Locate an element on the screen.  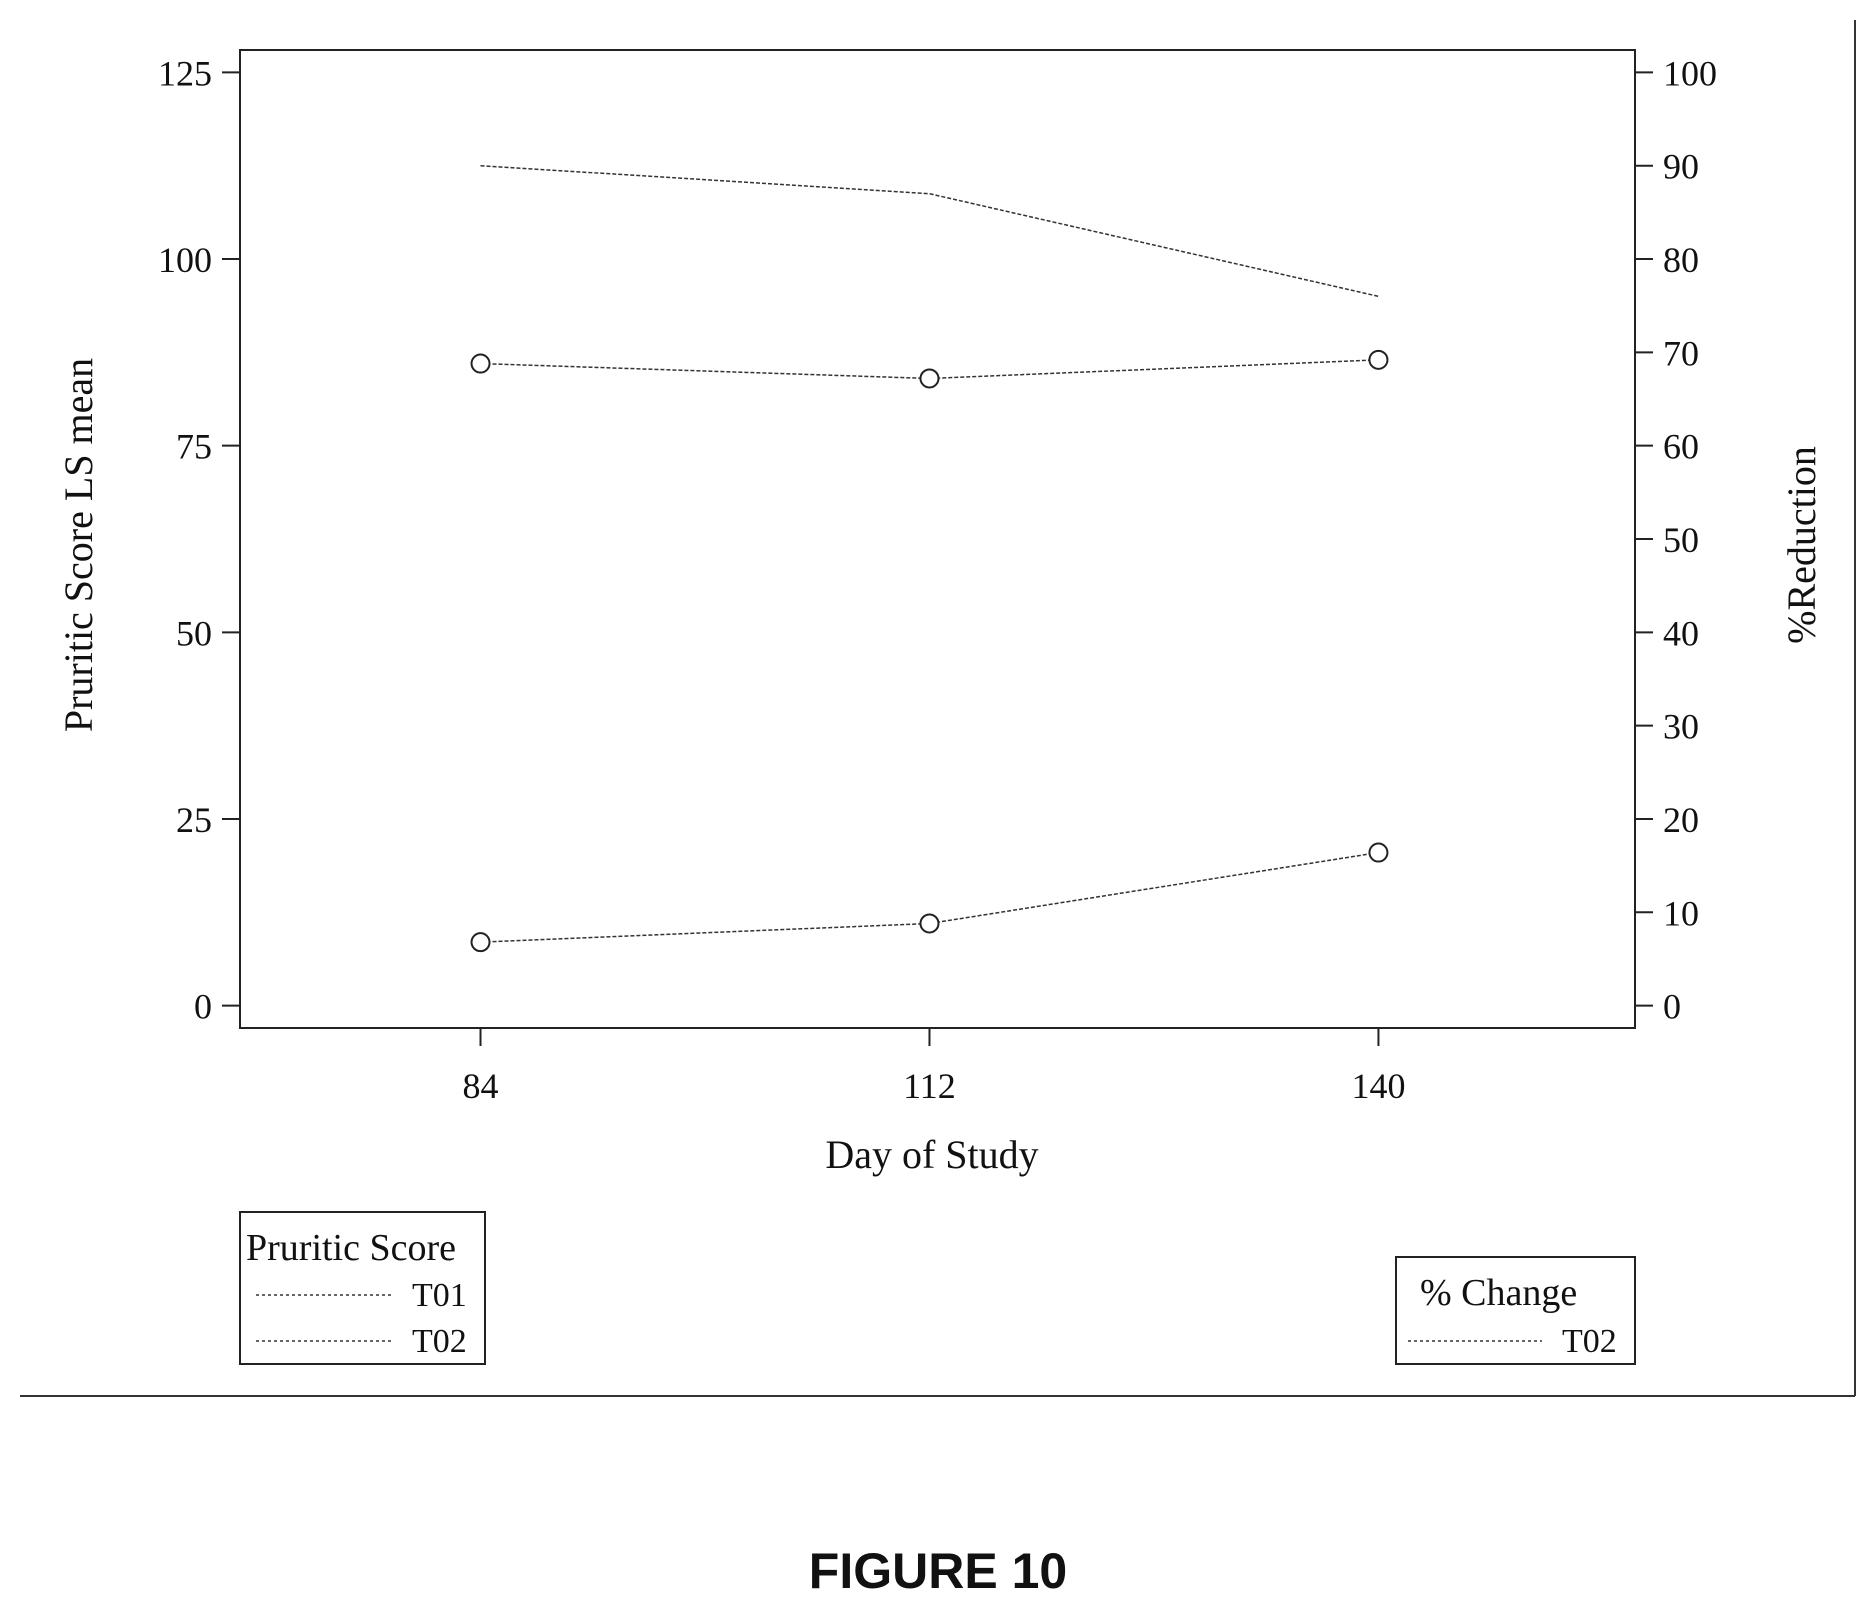
y2-tick-label: 60 is located at coordinates (1681, 447).